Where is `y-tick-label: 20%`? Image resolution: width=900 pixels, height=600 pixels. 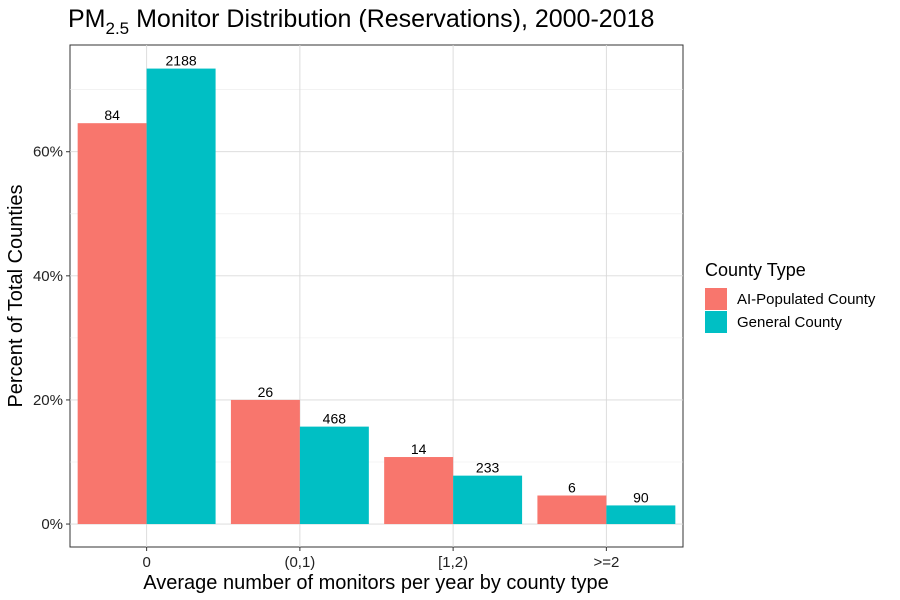
y-tick-label: 20% is located at coordinates (48, 400).